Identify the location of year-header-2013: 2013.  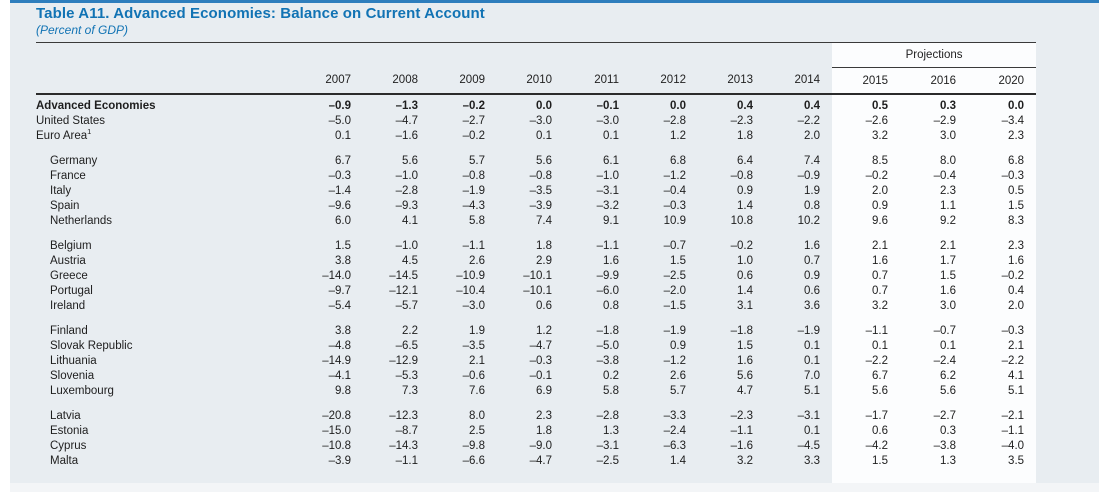
(731, 81).